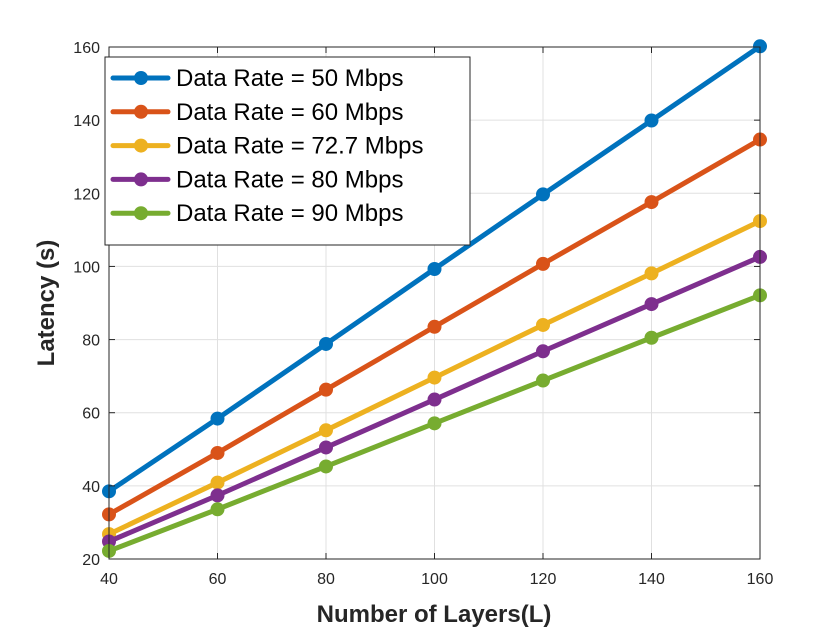 This screenshot has height=630, width=840. I want to click on y-tick-label: 80, so click(91, 341).